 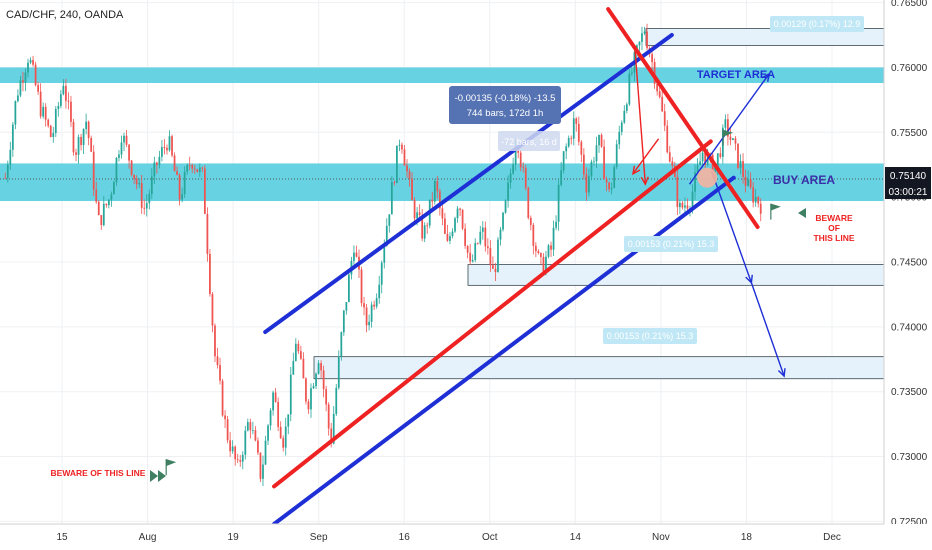 I want to click on arrow-down-3-head, so click(x=636, y=170).